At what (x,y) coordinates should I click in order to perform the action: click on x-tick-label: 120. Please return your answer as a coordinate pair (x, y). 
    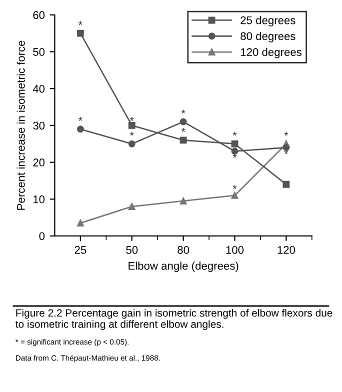
    Looking at the image, I should click on (287, 250).